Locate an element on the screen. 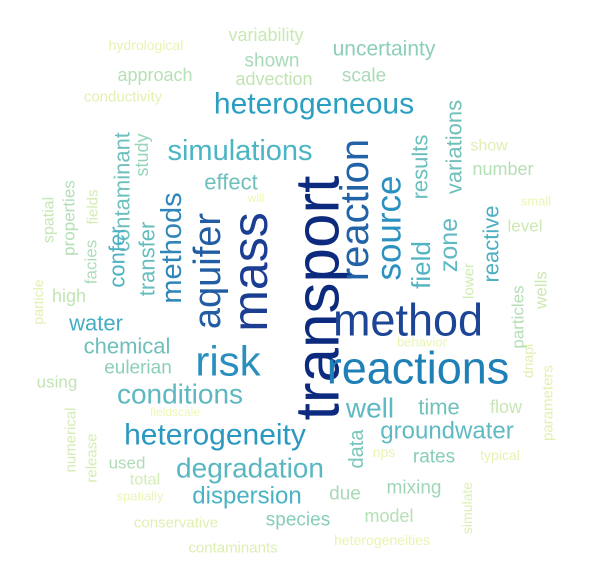  word-level: level is located at coordinates (525, 226).